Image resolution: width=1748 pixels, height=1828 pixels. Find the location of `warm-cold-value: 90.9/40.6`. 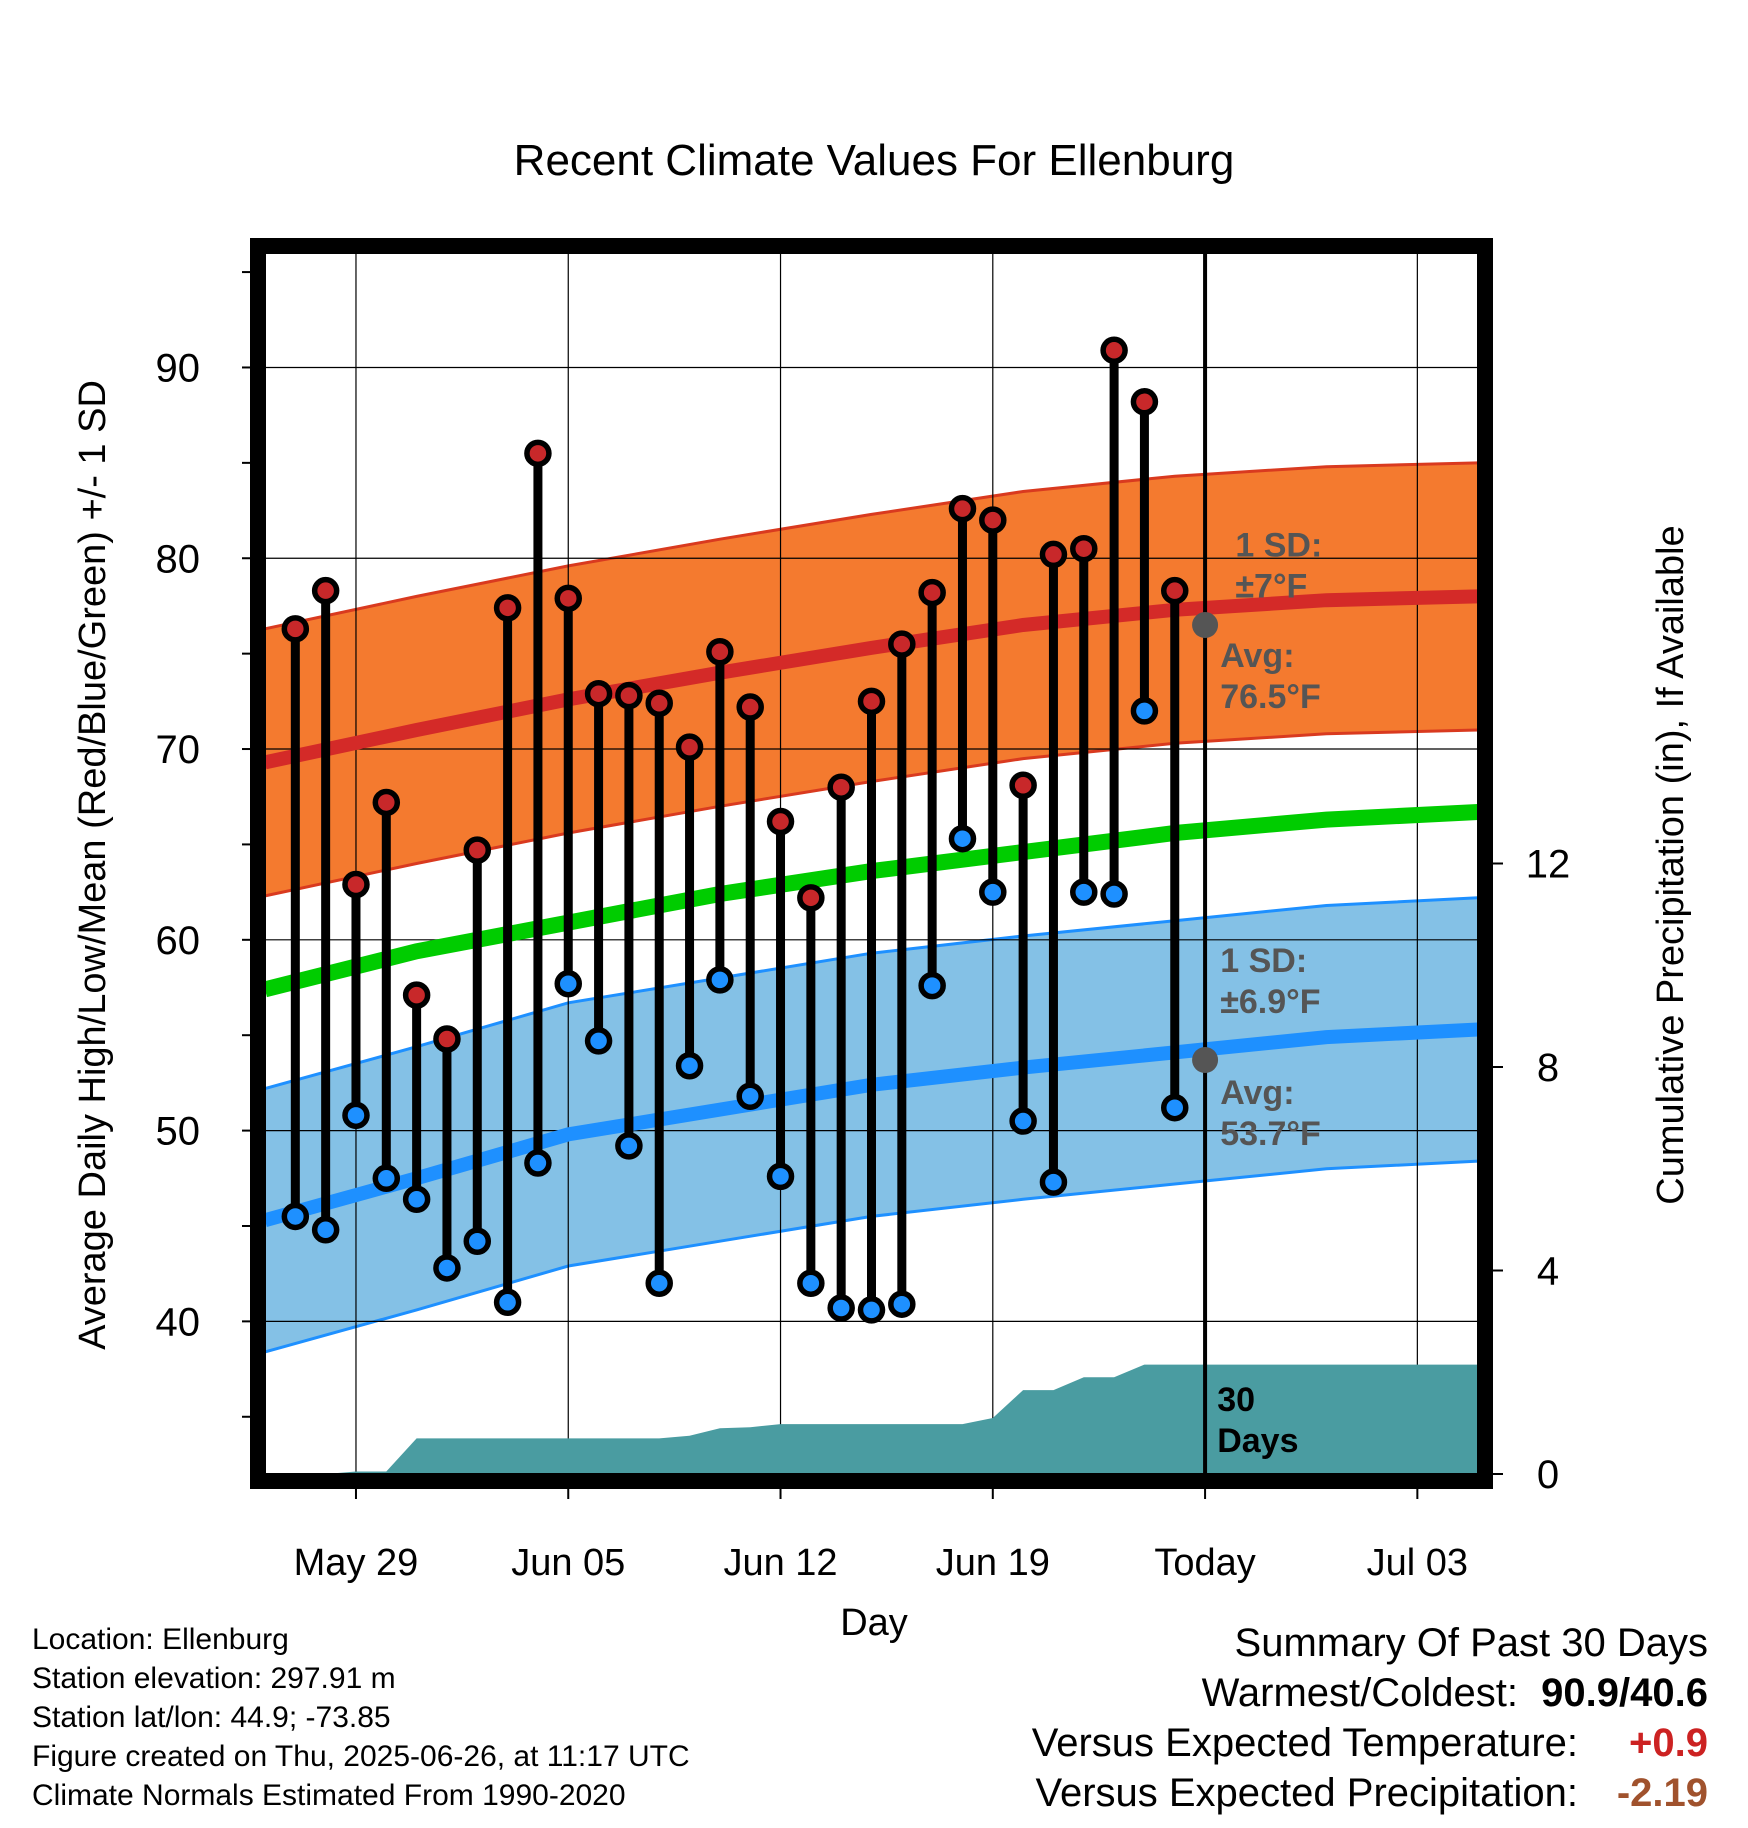

warm-cold-value: 90.9/40.6 is located at coordinates (1624, 1693).